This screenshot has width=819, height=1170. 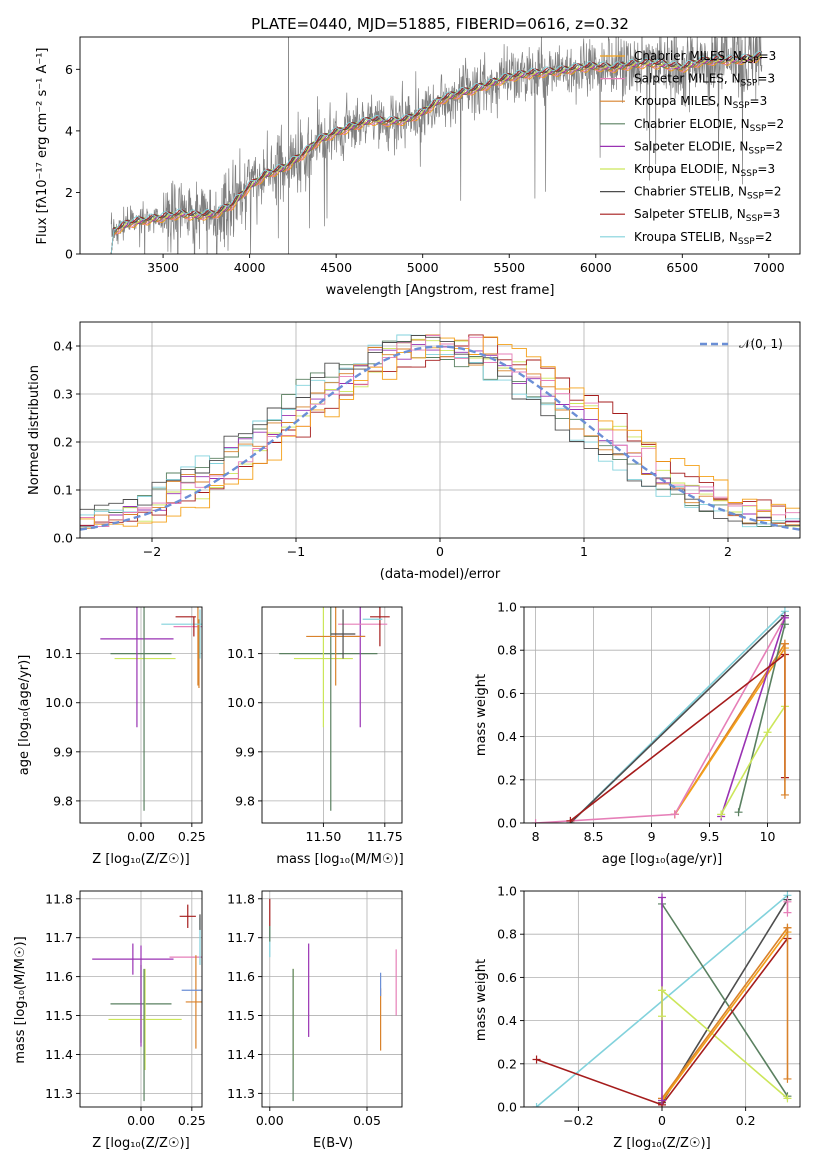 I want to click on x-axis-label: age [log₁₀(age/yr)], so click(x=662, y=859).